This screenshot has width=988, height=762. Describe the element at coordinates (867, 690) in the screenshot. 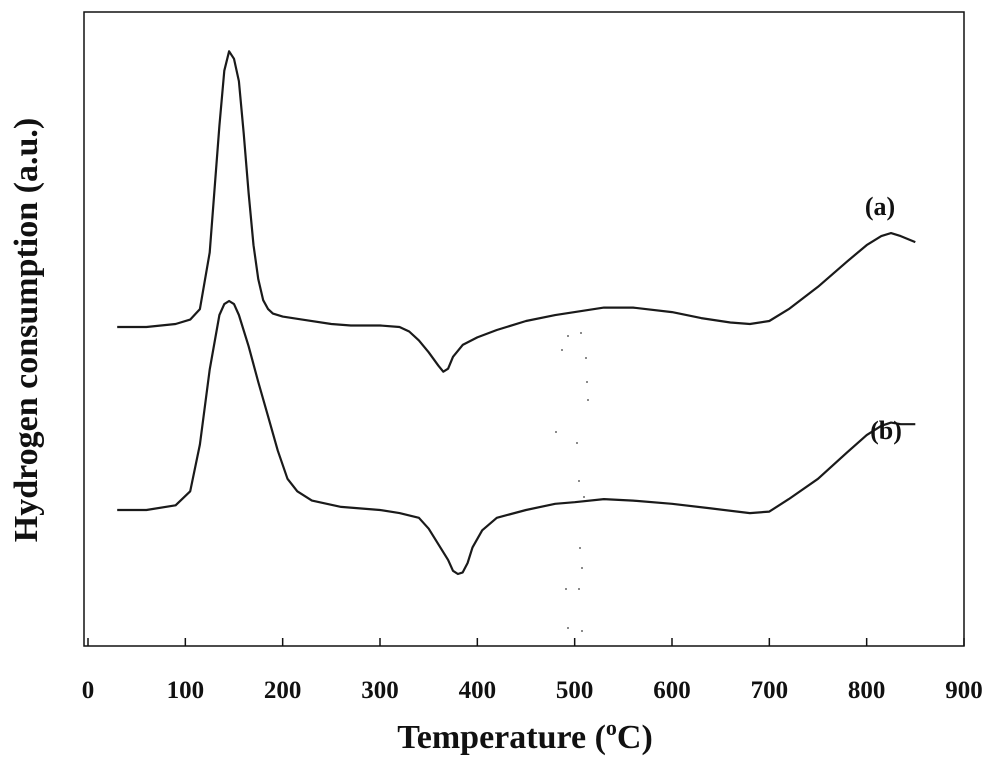

I see `x-tick-label: 800` at that location.